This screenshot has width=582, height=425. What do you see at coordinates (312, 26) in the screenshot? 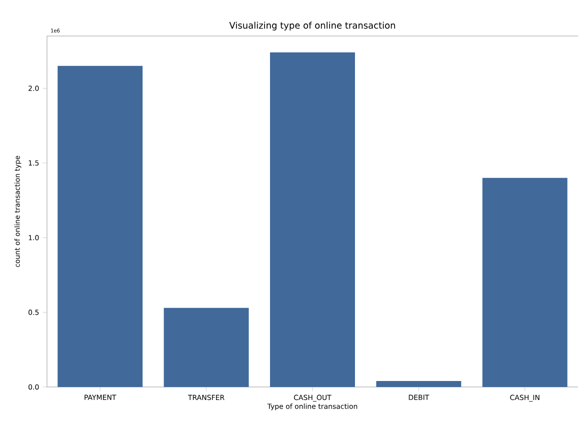
I see `chart-title: Visualizing type of online transaction` at bounding box center [312, 26].